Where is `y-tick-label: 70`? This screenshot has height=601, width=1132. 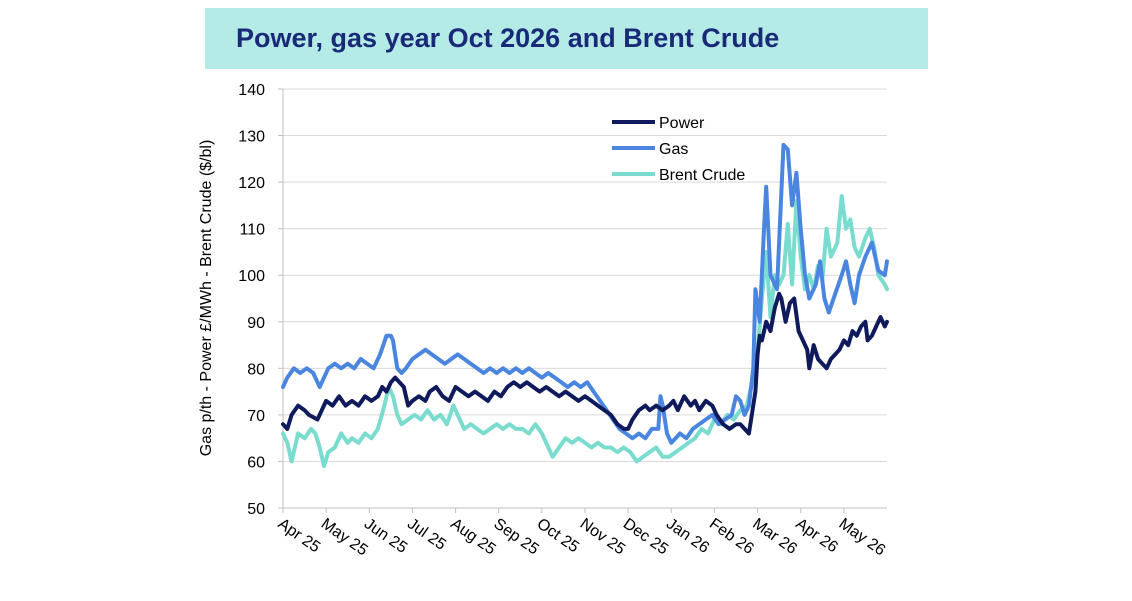 y-tick-label: 70 is located at coordinates (256, 416).